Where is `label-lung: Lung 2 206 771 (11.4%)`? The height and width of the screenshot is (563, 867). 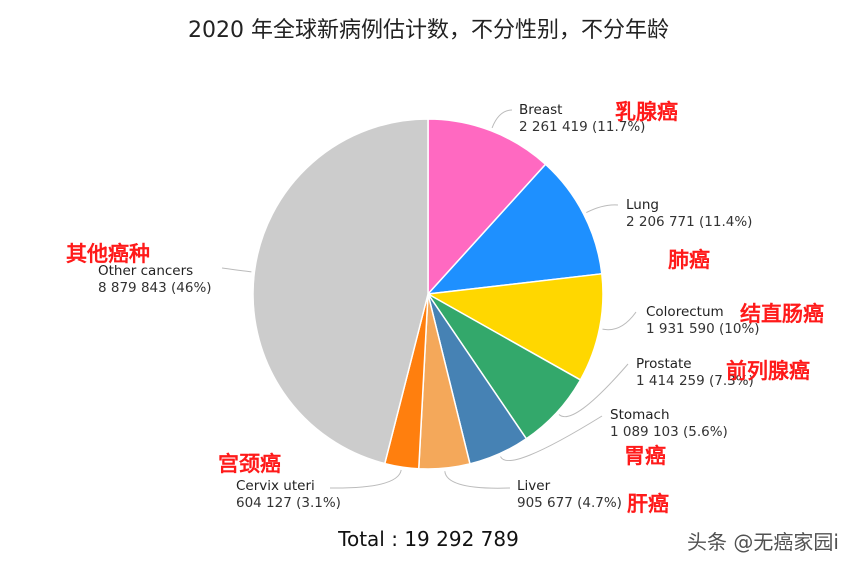
label-lung: Lung 2 206 771 (11.4%) is located at coordinates (689, 213).